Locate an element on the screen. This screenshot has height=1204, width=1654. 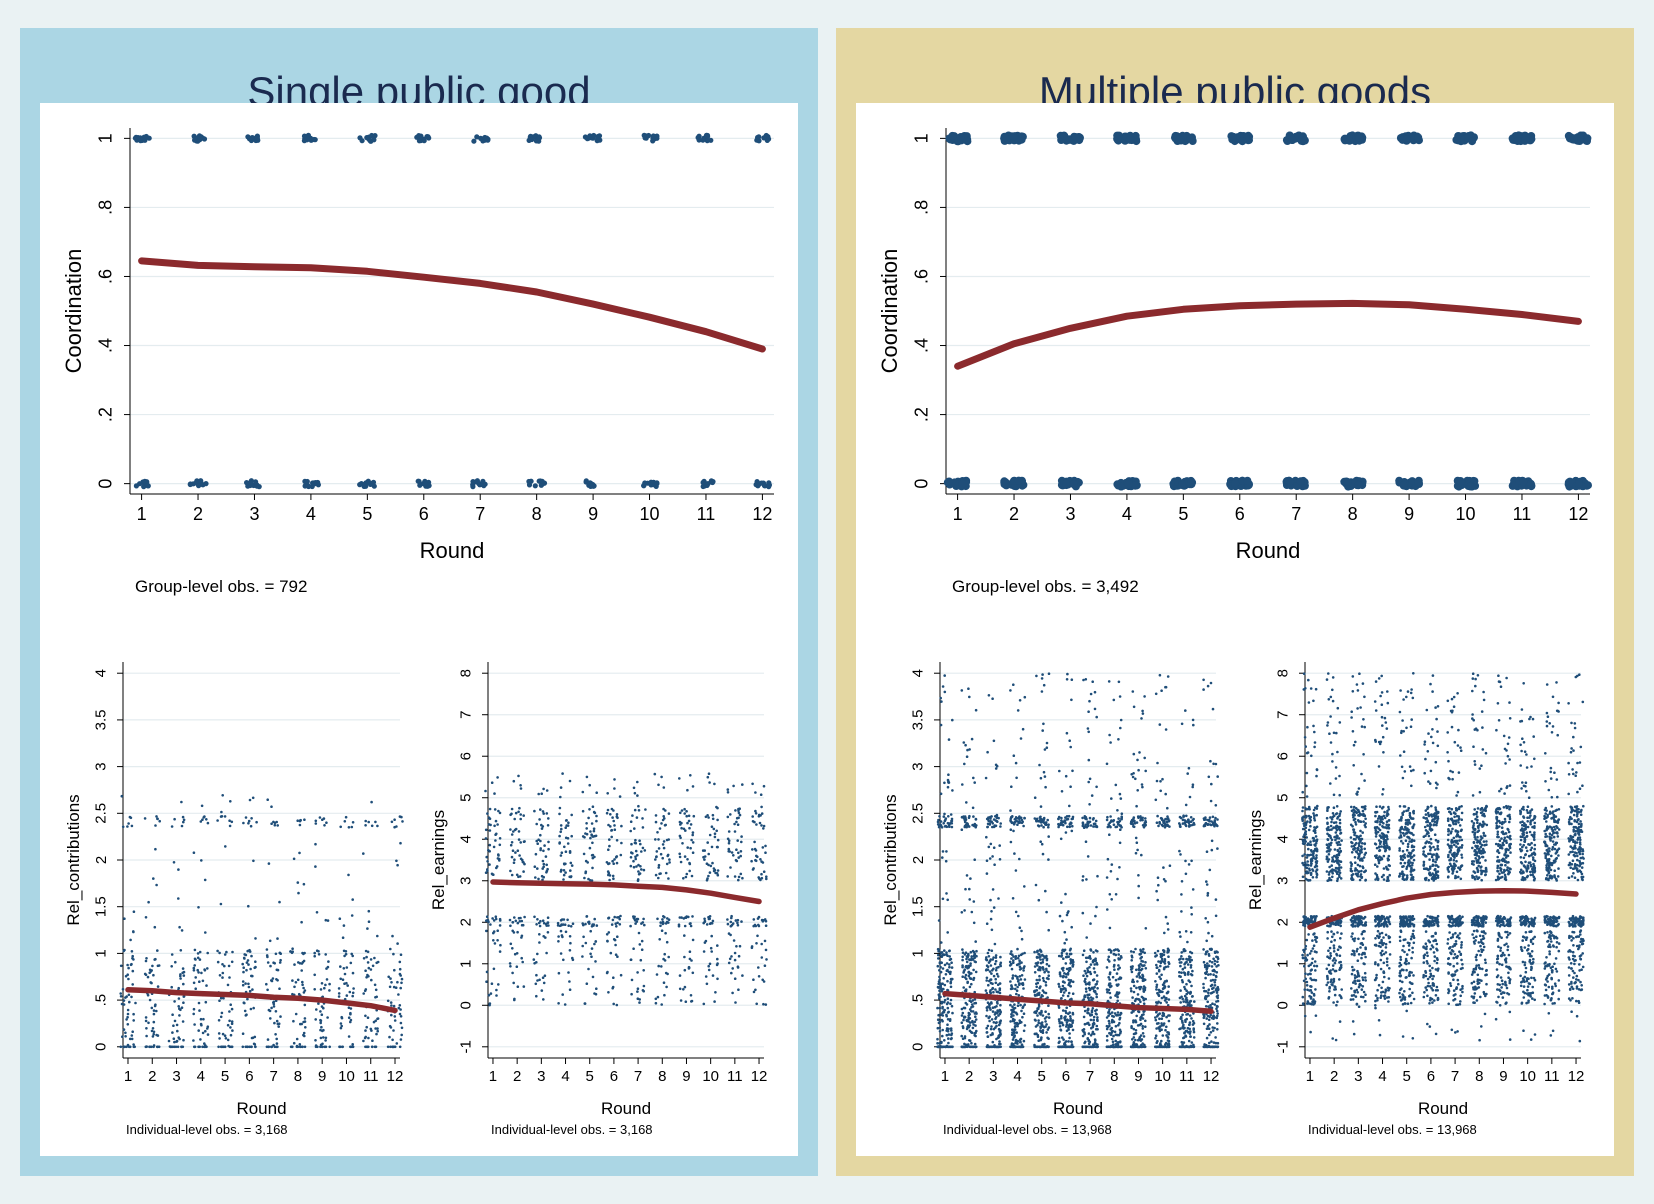
x-tick-label: 1 is located at coordinates (958, 514).